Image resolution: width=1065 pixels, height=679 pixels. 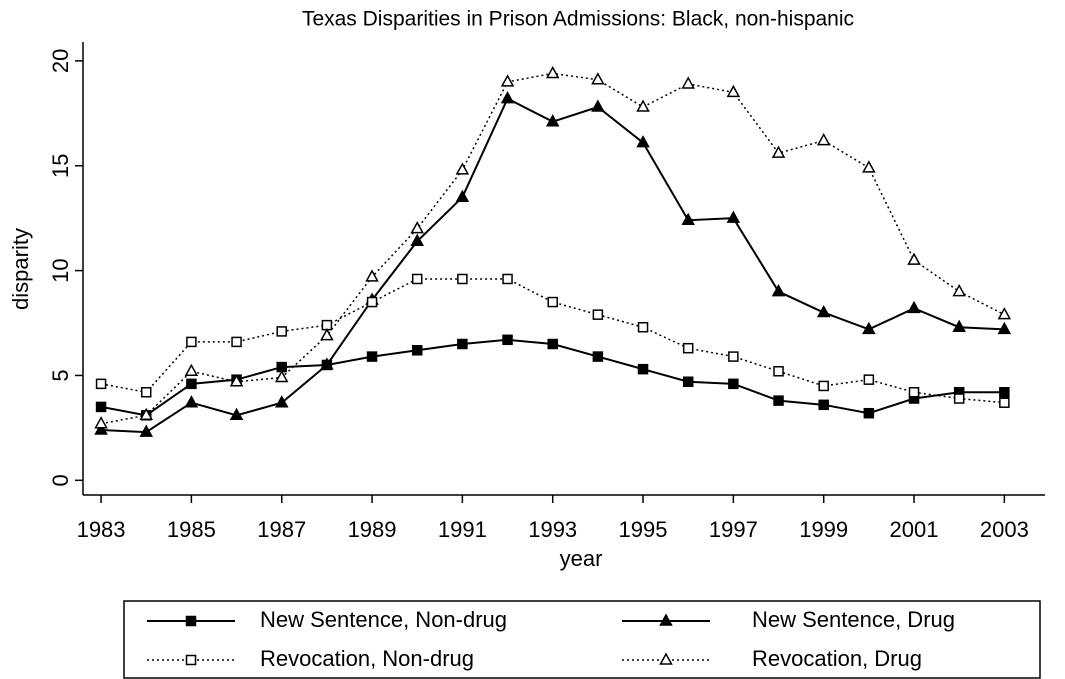 I want to click on x-tick-label: 1999, so click(x=823, y=529).